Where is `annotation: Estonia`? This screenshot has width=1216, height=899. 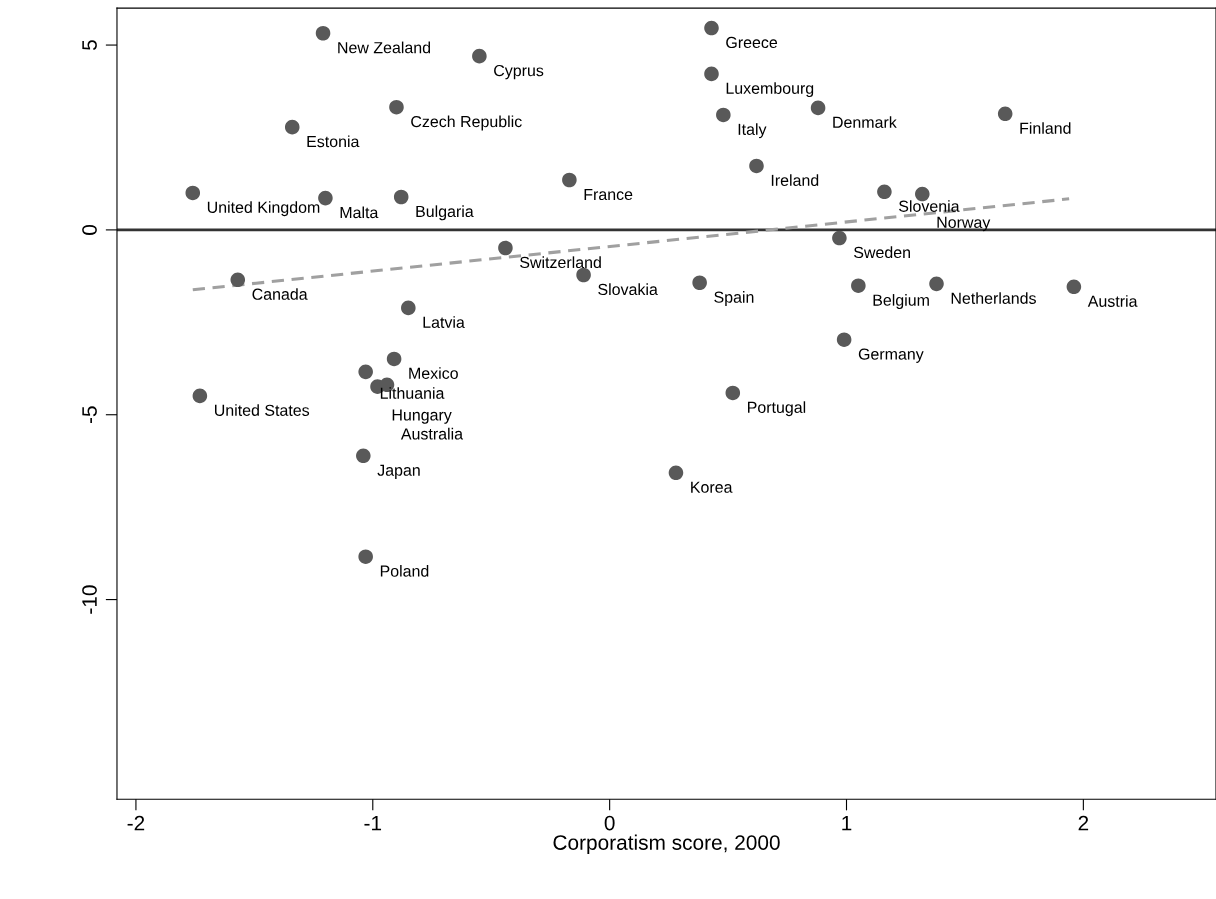
annotation: Estonia is located at coordinates (333, 141).